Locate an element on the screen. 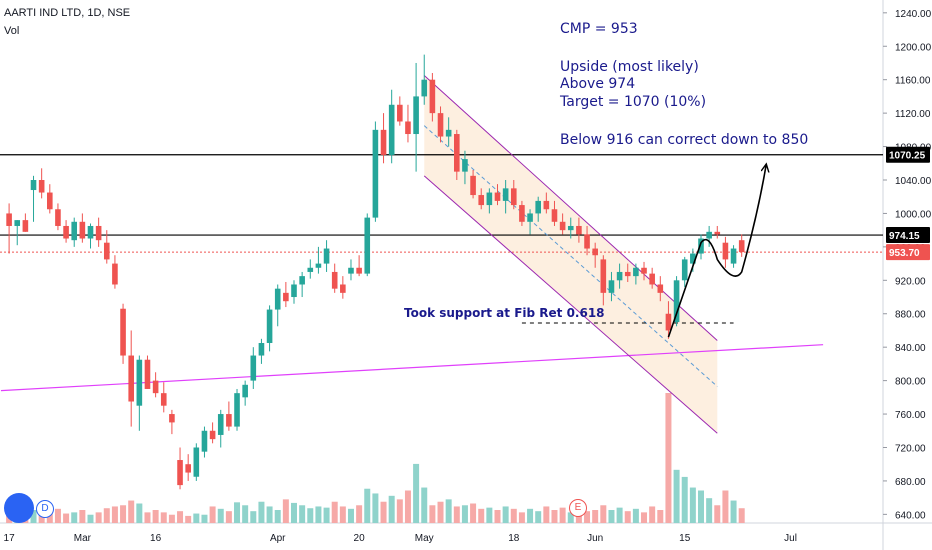 The height and width of the screenshot is (550, 932). time-tick-label: 18 is located at coordinates (514, 538).